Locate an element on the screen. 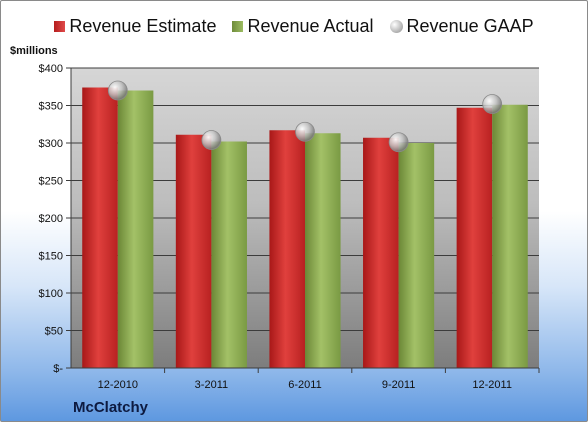 This screenshot has height=422, width=588. y-tick-label: $100 is located at coordinates (51, 294).